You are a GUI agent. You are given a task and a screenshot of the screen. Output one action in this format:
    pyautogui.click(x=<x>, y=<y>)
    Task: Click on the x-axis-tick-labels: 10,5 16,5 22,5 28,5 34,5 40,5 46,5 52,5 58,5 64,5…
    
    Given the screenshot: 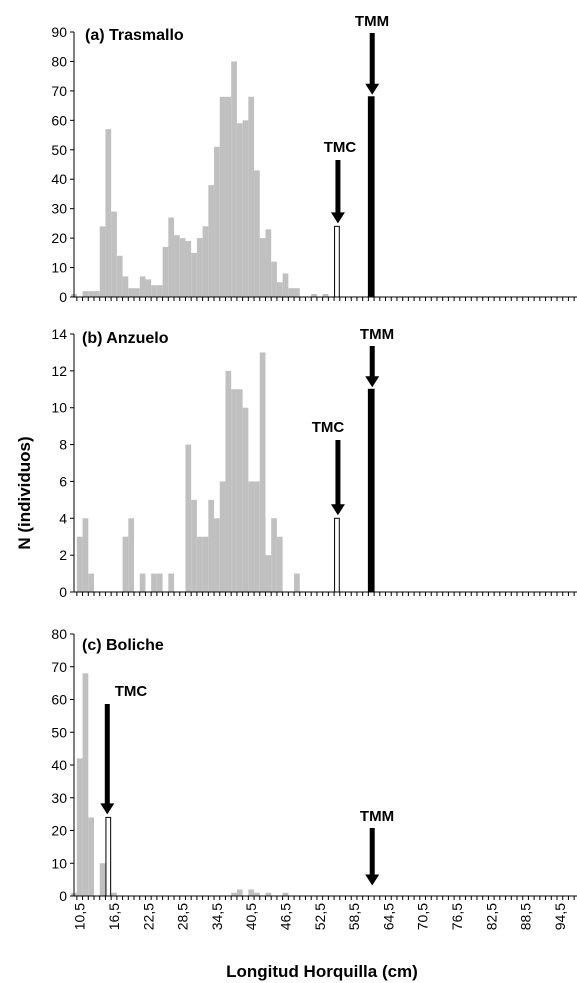 What is the action you would take?
    pyautogui.click(x=320, y=916)
    